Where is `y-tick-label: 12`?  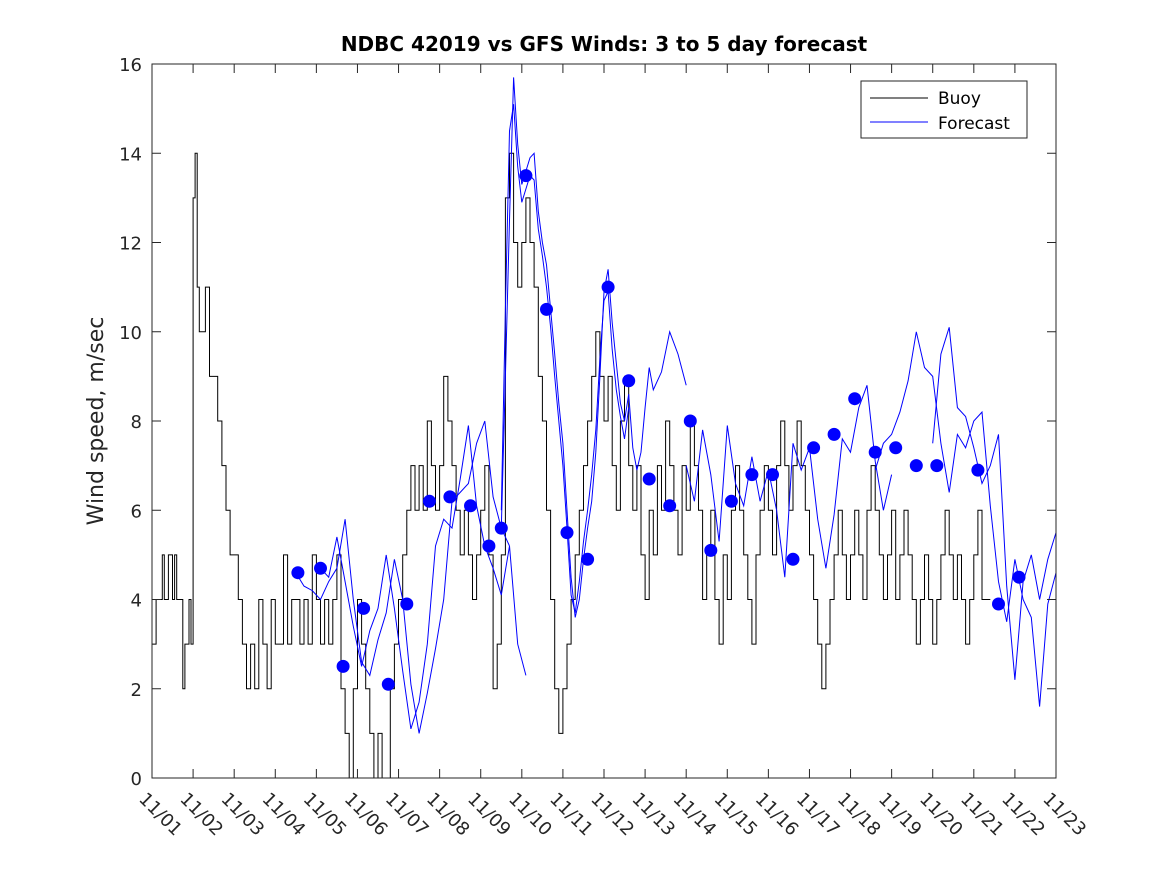
y-tick-label: 12 is located at coordinates (130, 244).